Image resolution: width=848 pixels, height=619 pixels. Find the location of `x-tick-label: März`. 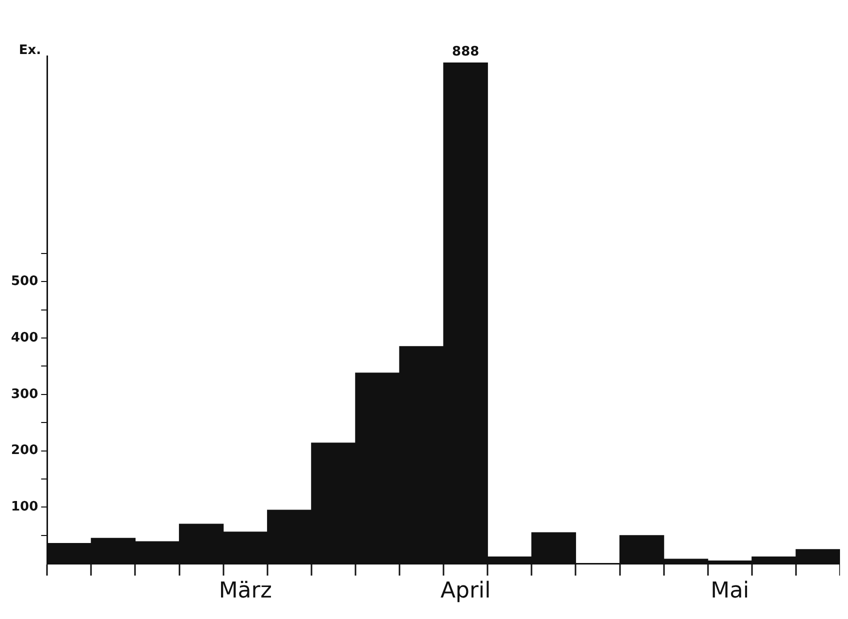

x-tick-label: März is located at coordinates (245, 591).